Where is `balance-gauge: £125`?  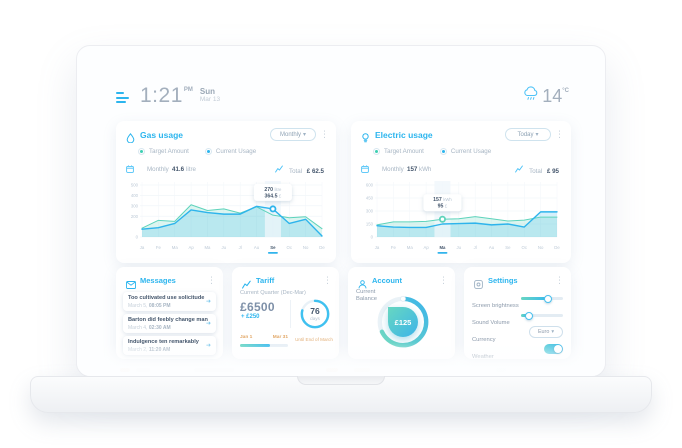
balance-gauge: £125 is located at coordinates (403, 322).